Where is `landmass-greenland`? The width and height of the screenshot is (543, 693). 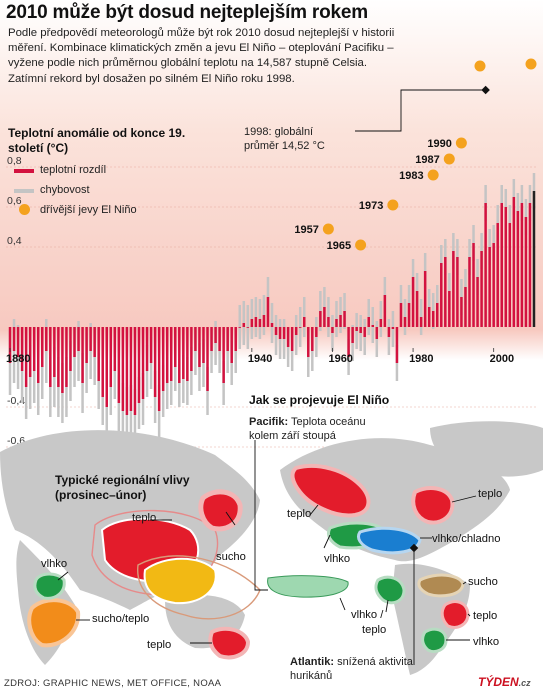 landmass-greenland is located at coordinates (486, 449).